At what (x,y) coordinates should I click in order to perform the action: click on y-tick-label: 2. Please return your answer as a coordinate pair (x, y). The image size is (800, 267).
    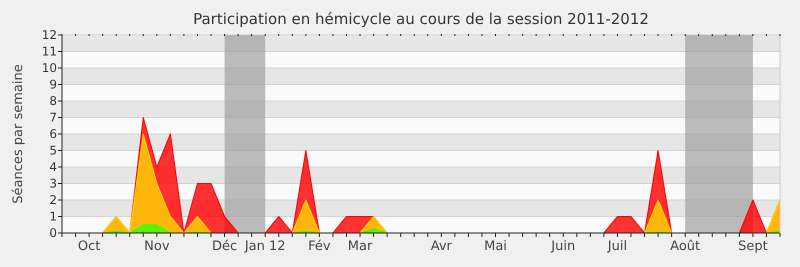
    Looking at the image, I should click on (53, 200).